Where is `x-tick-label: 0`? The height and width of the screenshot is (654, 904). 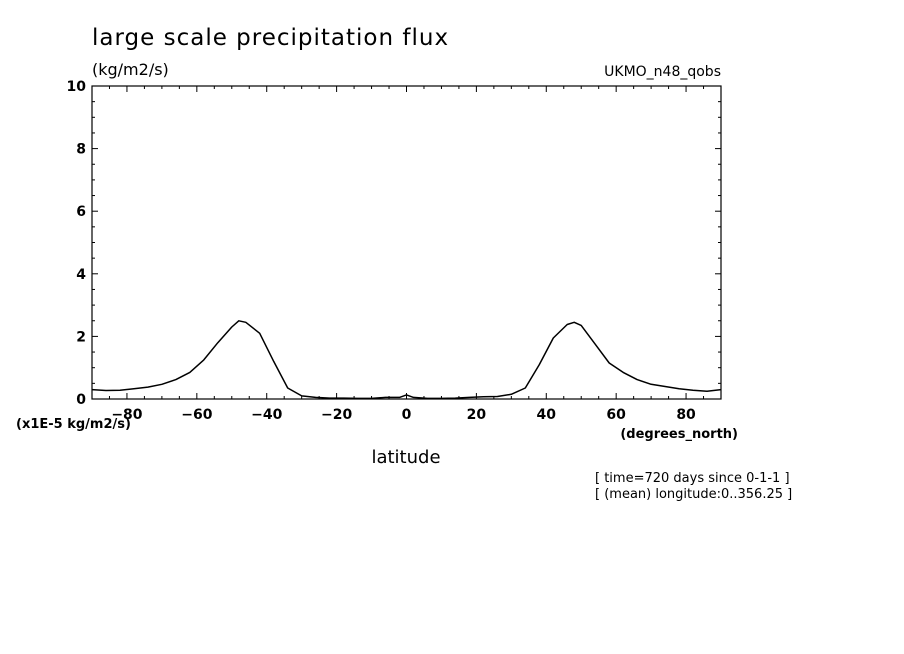 x-tick-label: 0 is located at coordinates (407, 415).